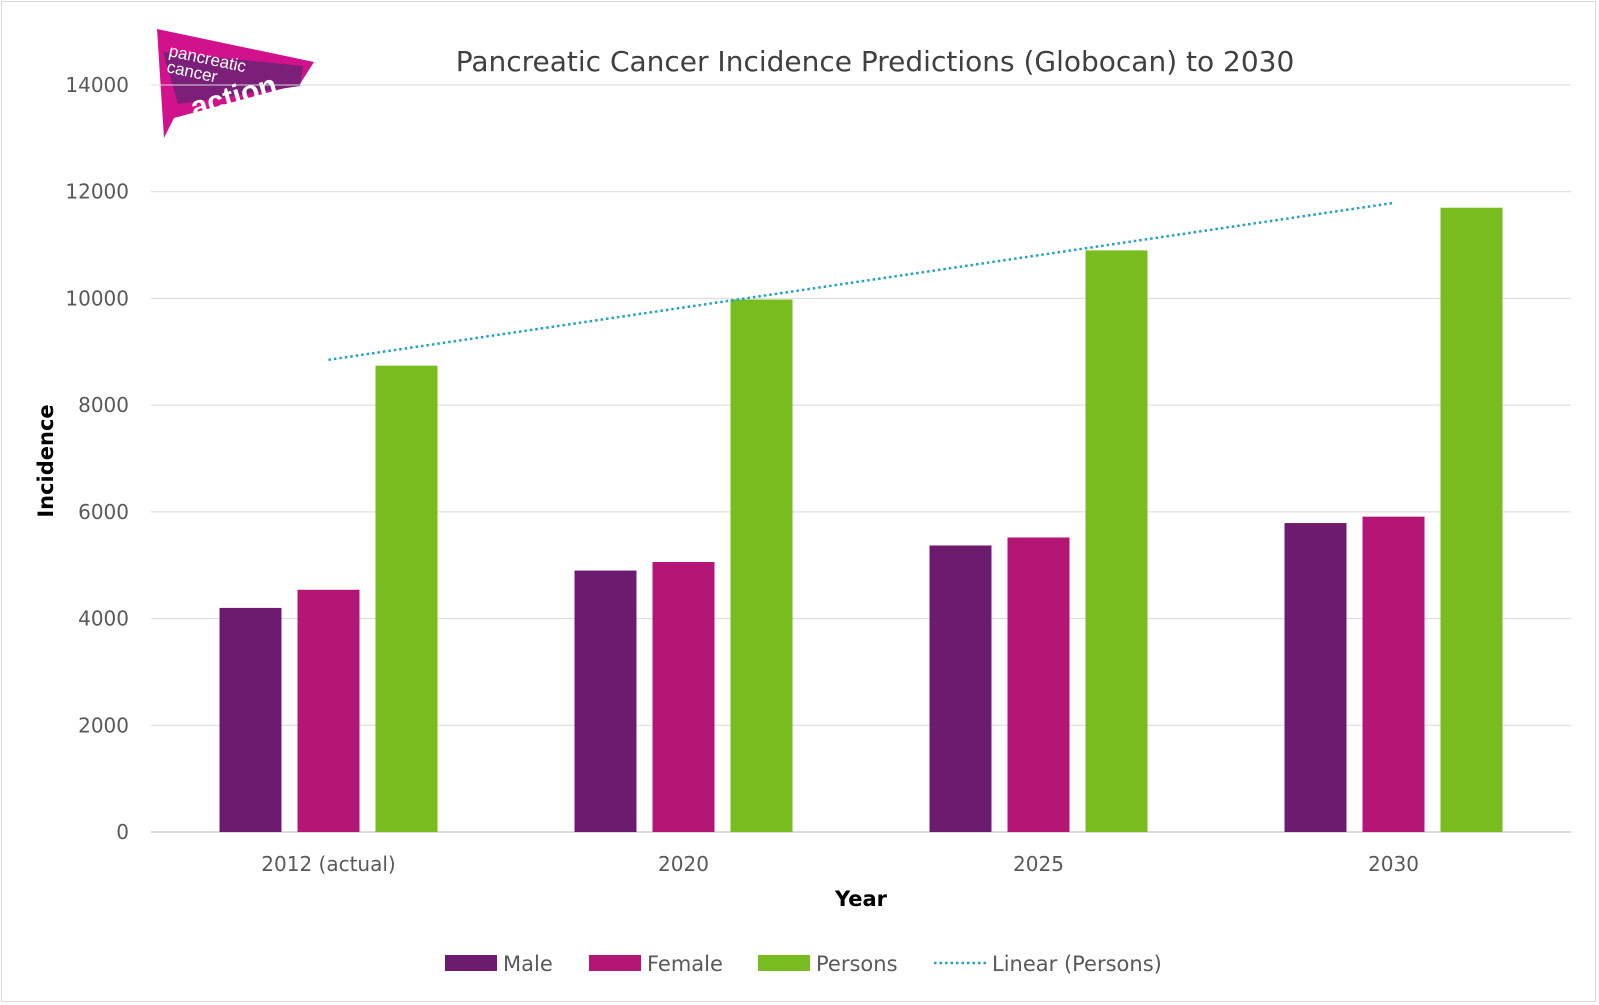 This screenshot has width=1599, height=1005. I want to click on legend-label: Male, so click(528, 964).